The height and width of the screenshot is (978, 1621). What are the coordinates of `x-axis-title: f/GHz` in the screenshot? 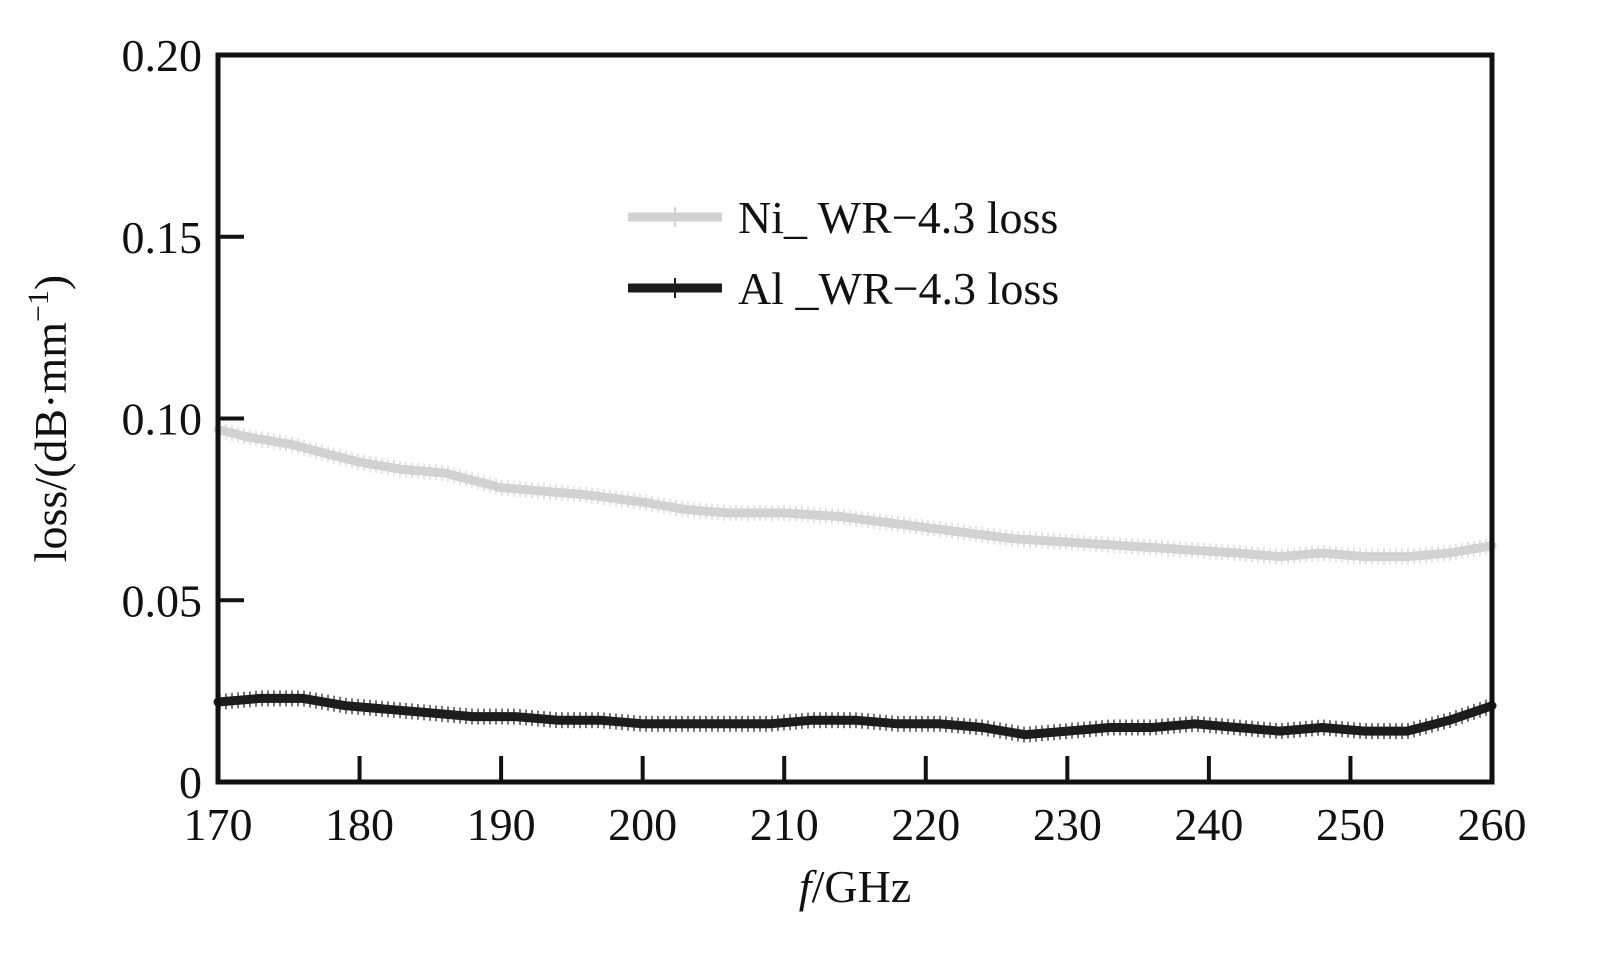 It's located at (855, 886).